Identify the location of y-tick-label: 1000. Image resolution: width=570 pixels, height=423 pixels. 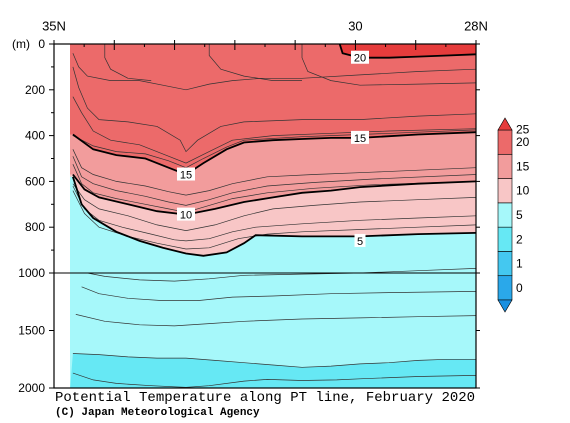
(31, 273).